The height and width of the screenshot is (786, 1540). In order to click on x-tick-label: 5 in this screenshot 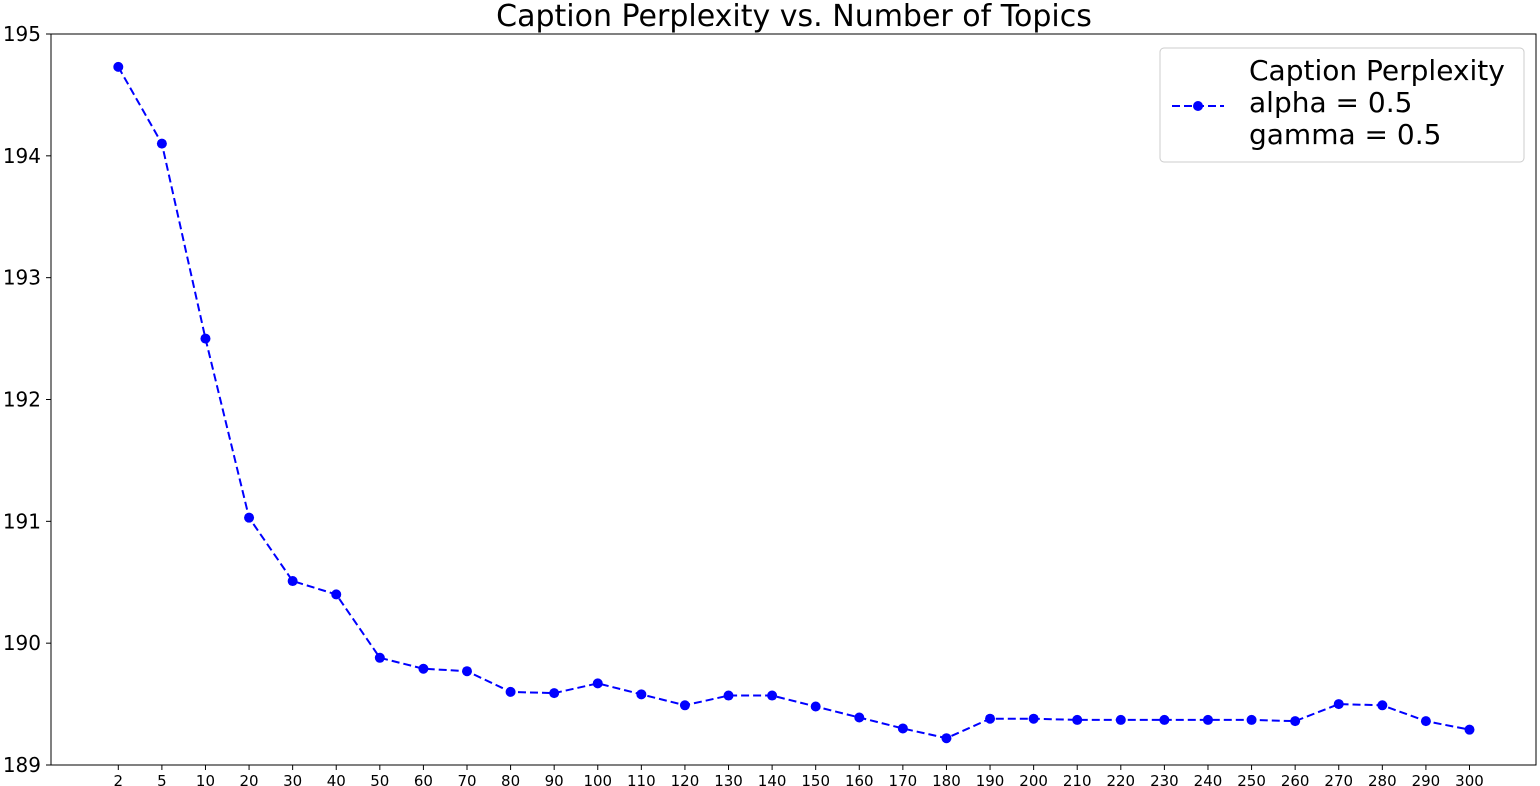, I will do `click(162, 779)`.